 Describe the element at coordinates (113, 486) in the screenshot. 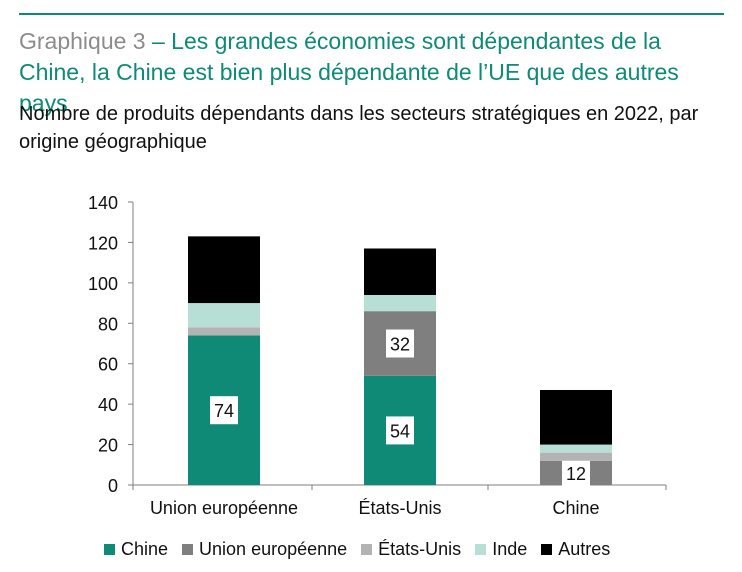

I see `y-tick-label: 0` at that location.